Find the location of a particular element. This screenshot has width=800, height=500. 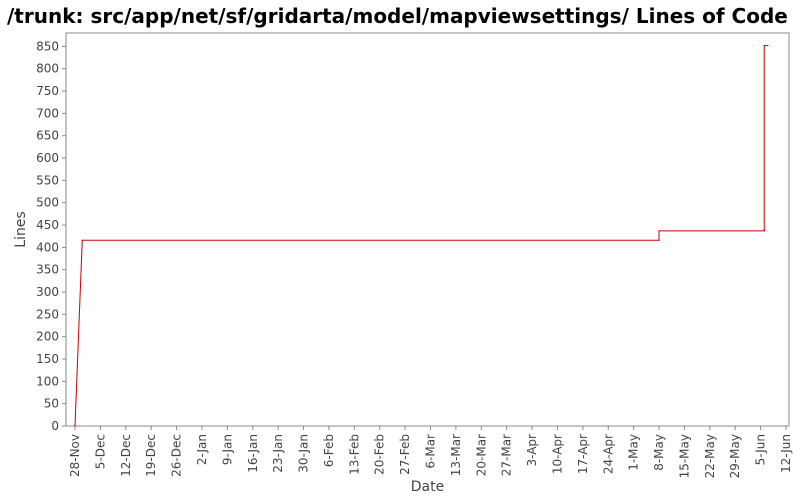

x-tick-label: 16-Jan is located at coordinates (253, 453).